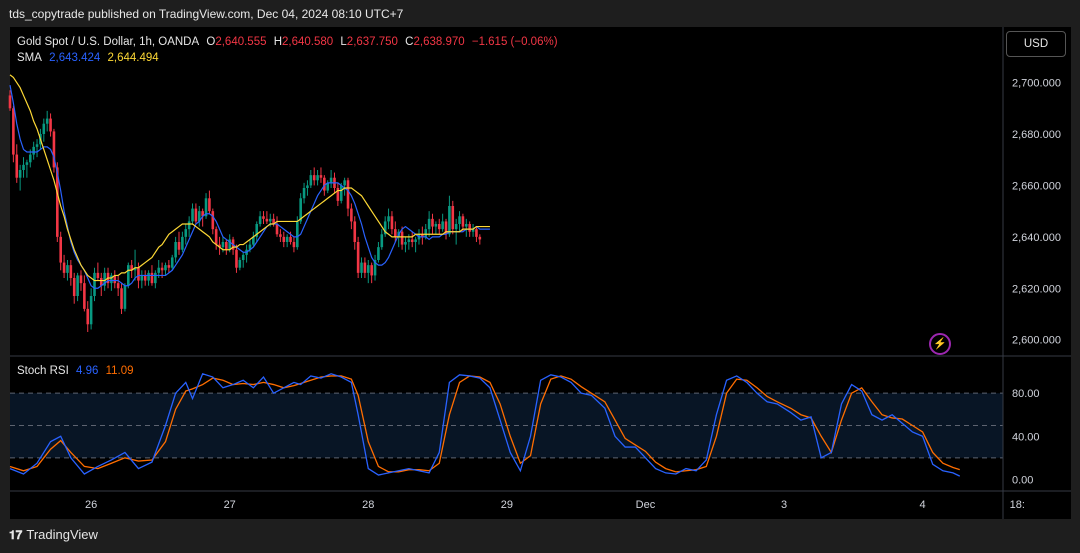 This screenshot has width=1080, height=553. What do you see at coordinates (923, 505) in the screenshot?
I see `time-tick-label: 4` at bounding box center [923, 505].